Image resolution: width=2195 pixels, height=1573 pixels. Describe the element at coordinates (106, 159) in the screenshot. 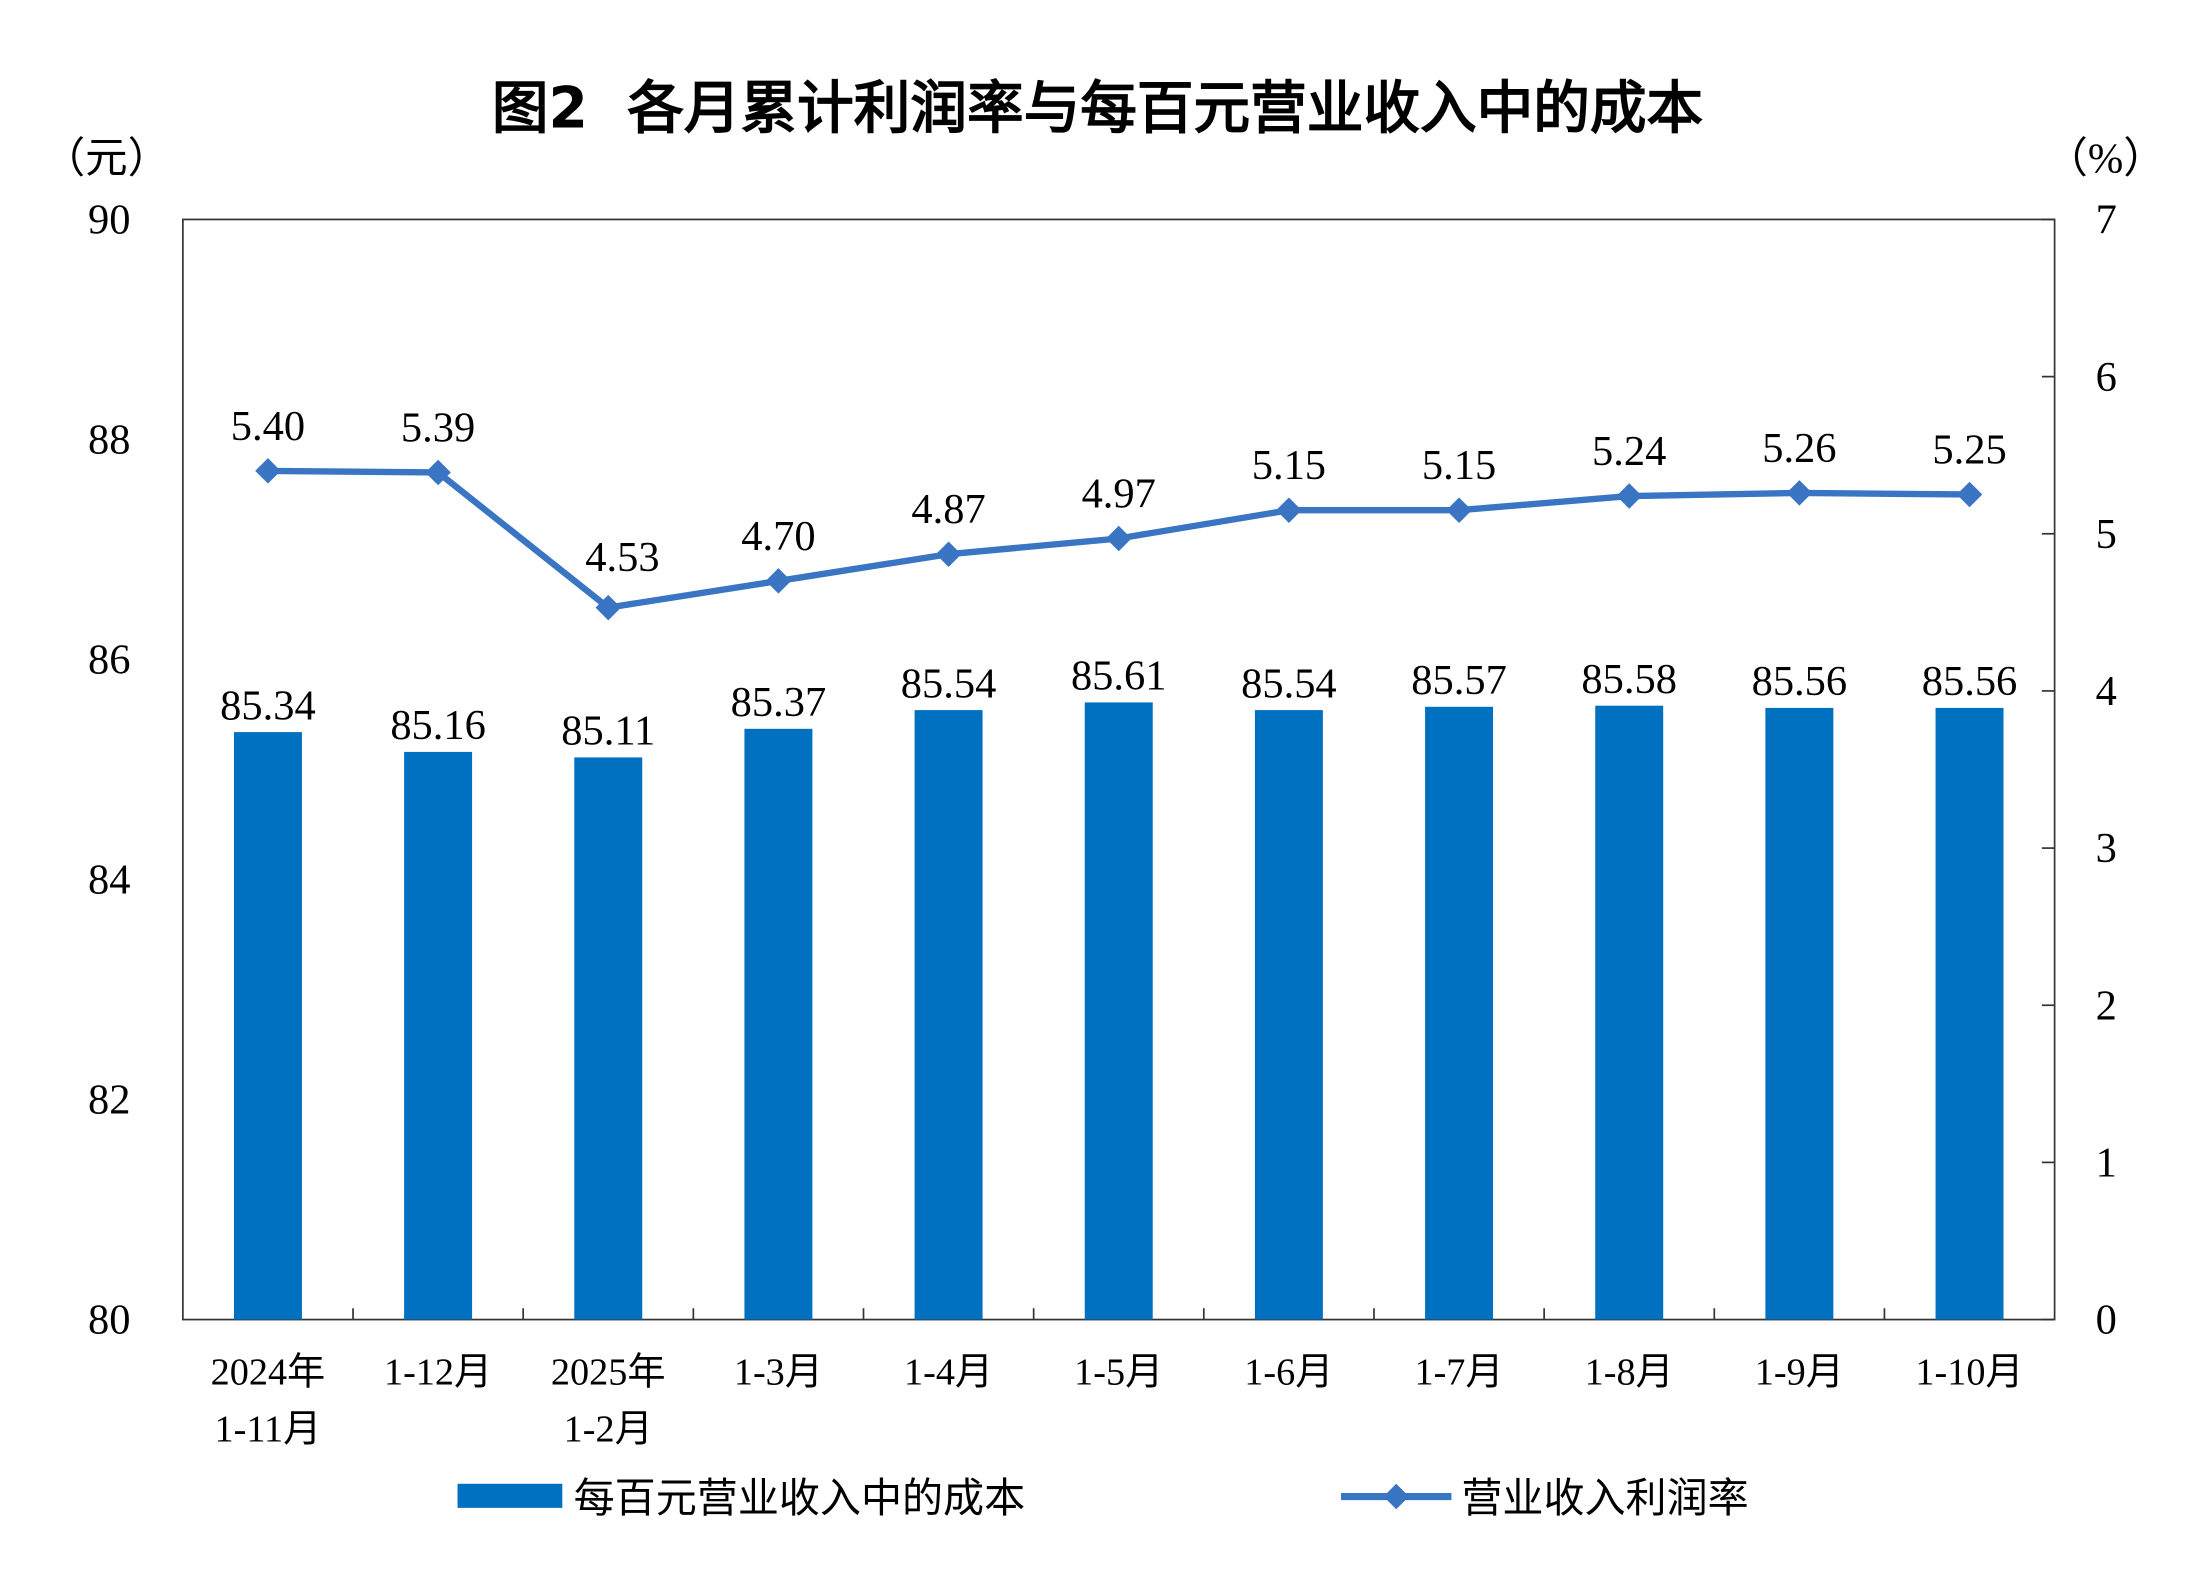

I see `left-axis-unit: （元）` at that location.